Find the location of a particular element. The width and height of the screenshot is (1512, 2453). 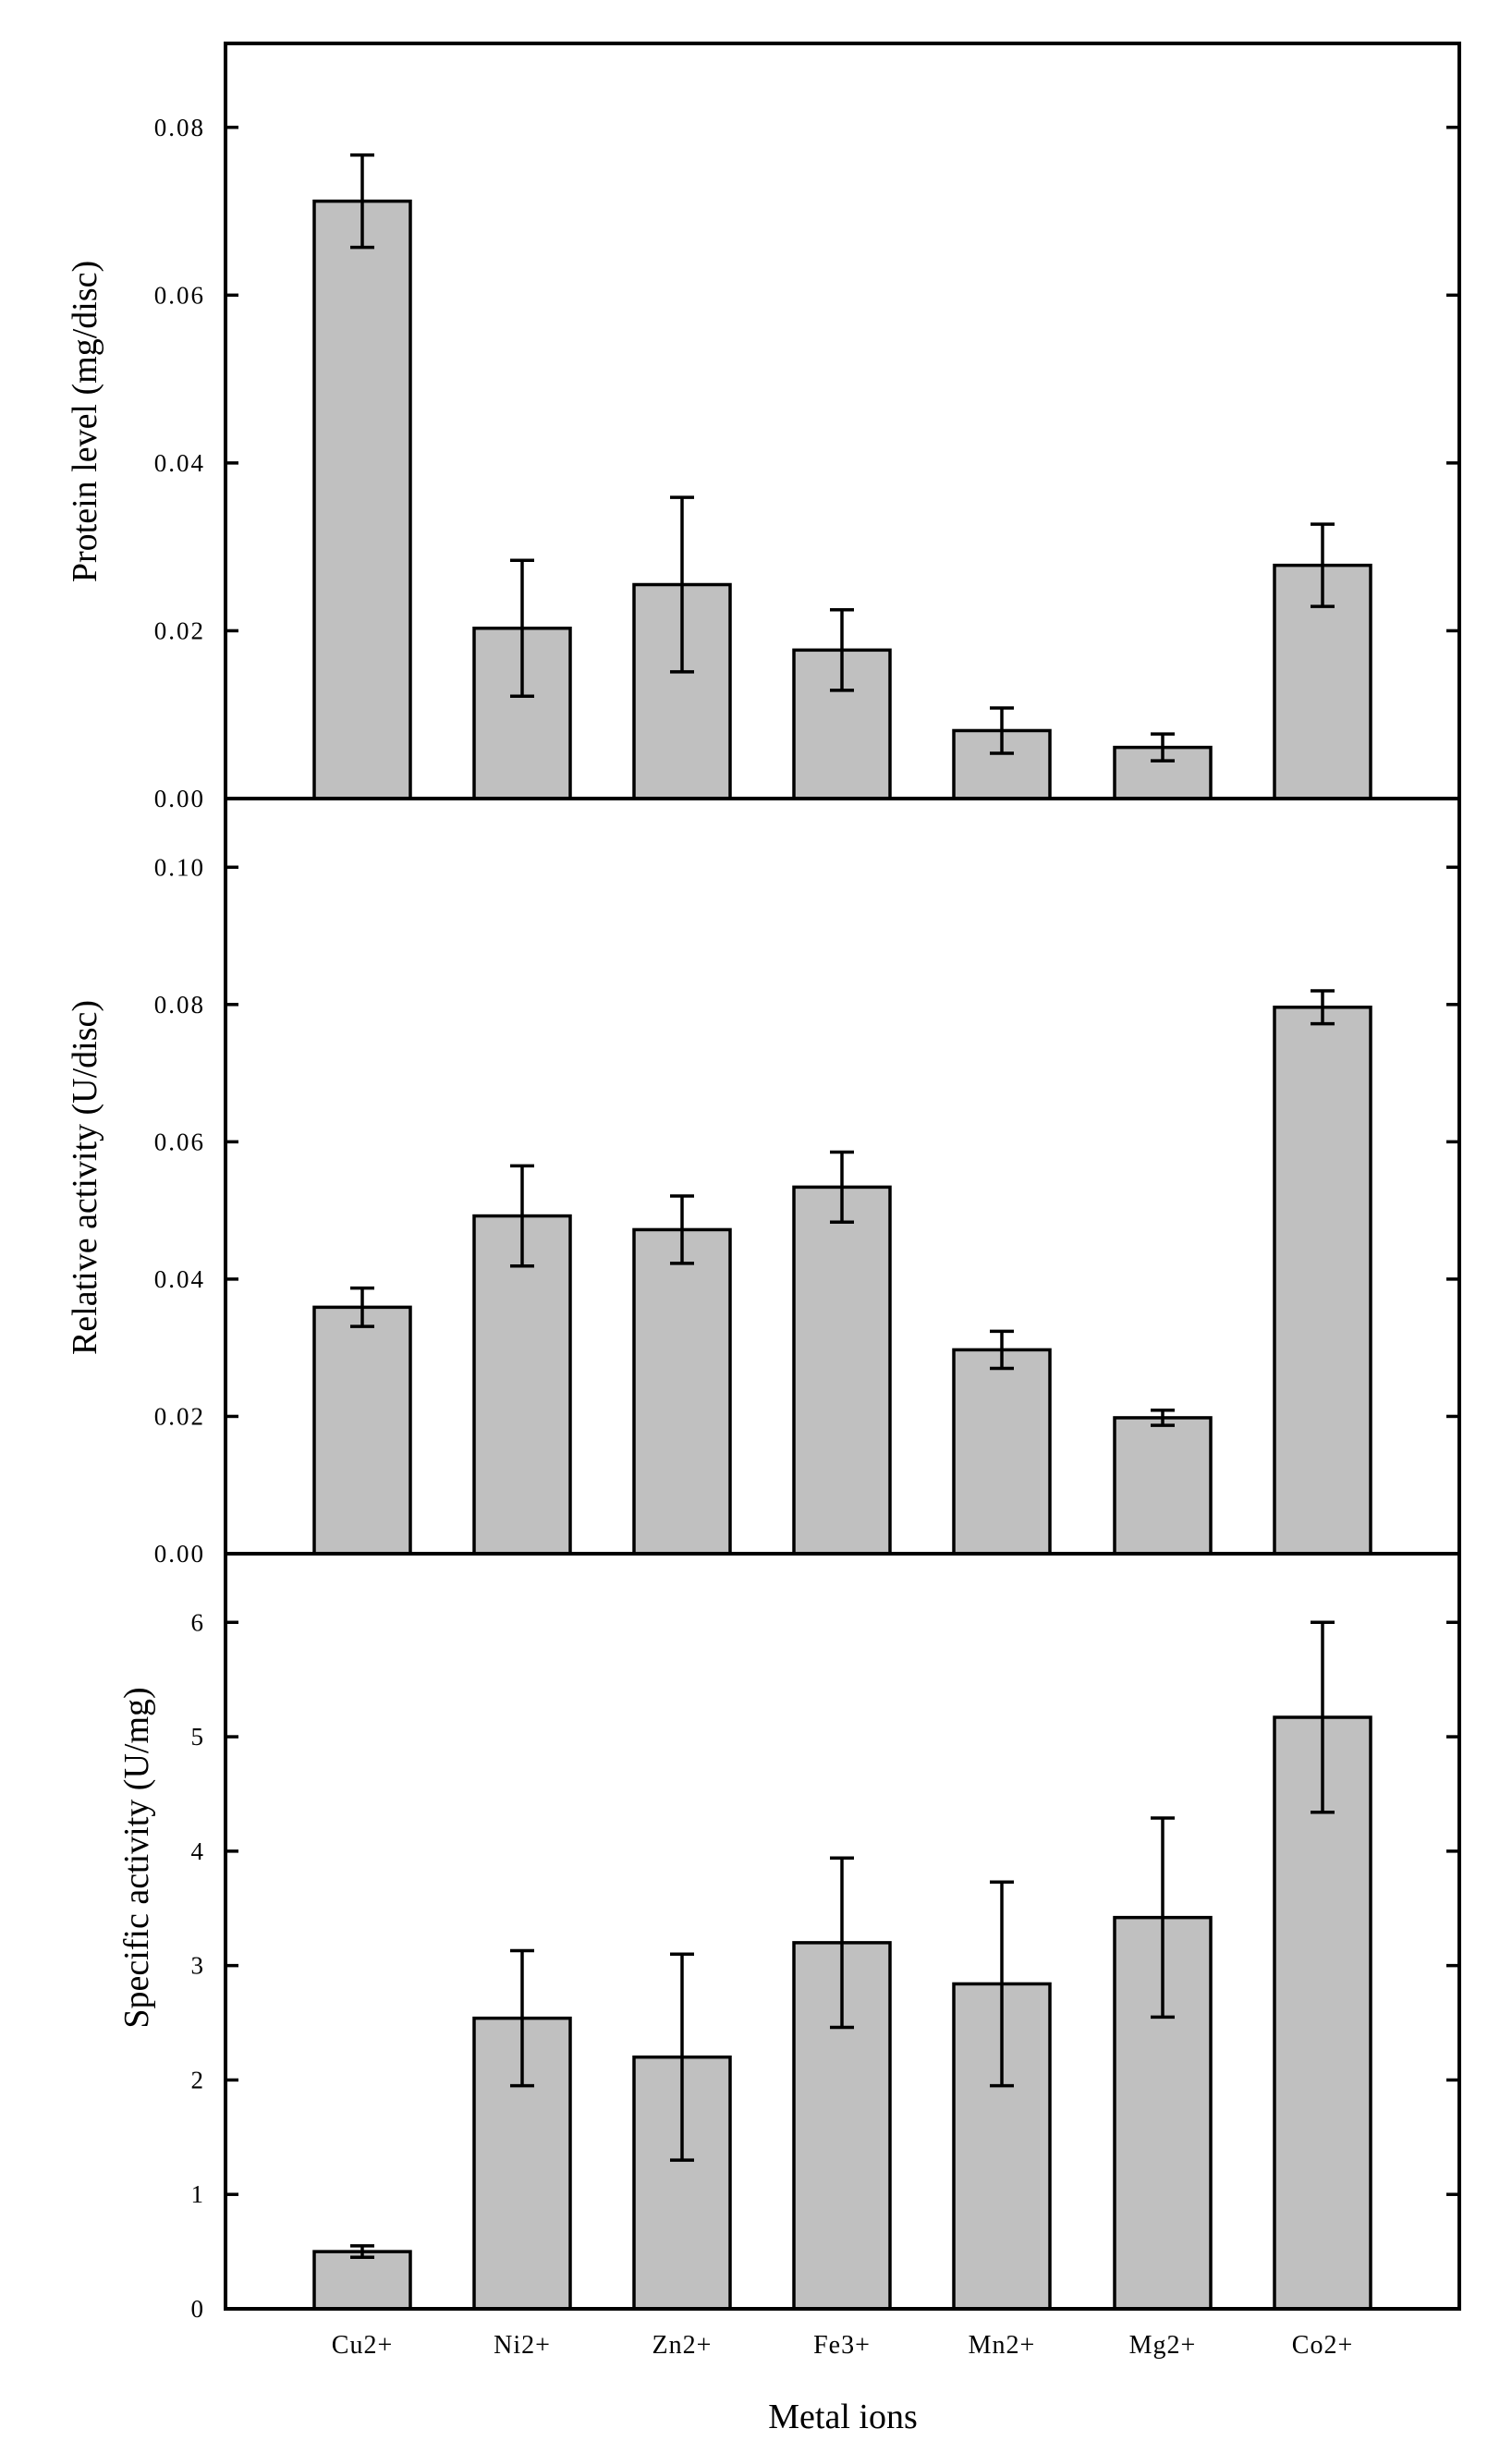

specific-y-axis-label: Specific activity (U/mg) is located at coordinates (137, 1857).